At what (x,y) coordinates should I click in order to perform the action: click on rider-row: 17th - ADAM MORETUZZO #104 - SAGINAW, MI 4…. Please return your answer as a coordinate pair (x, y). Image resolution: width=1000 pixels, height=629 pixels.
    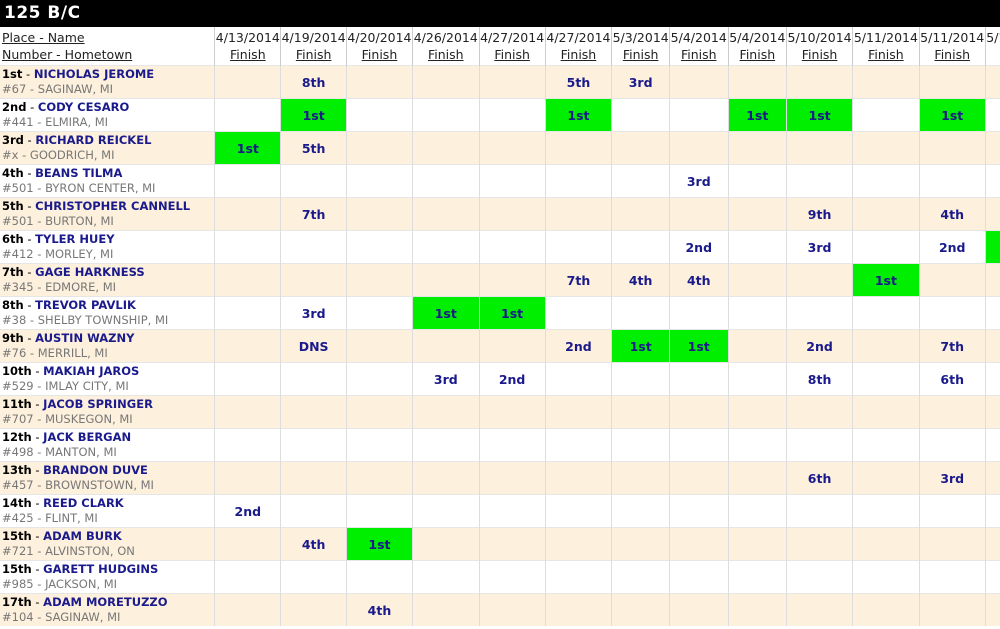
    Looking at the image, I should click on (500, 609).